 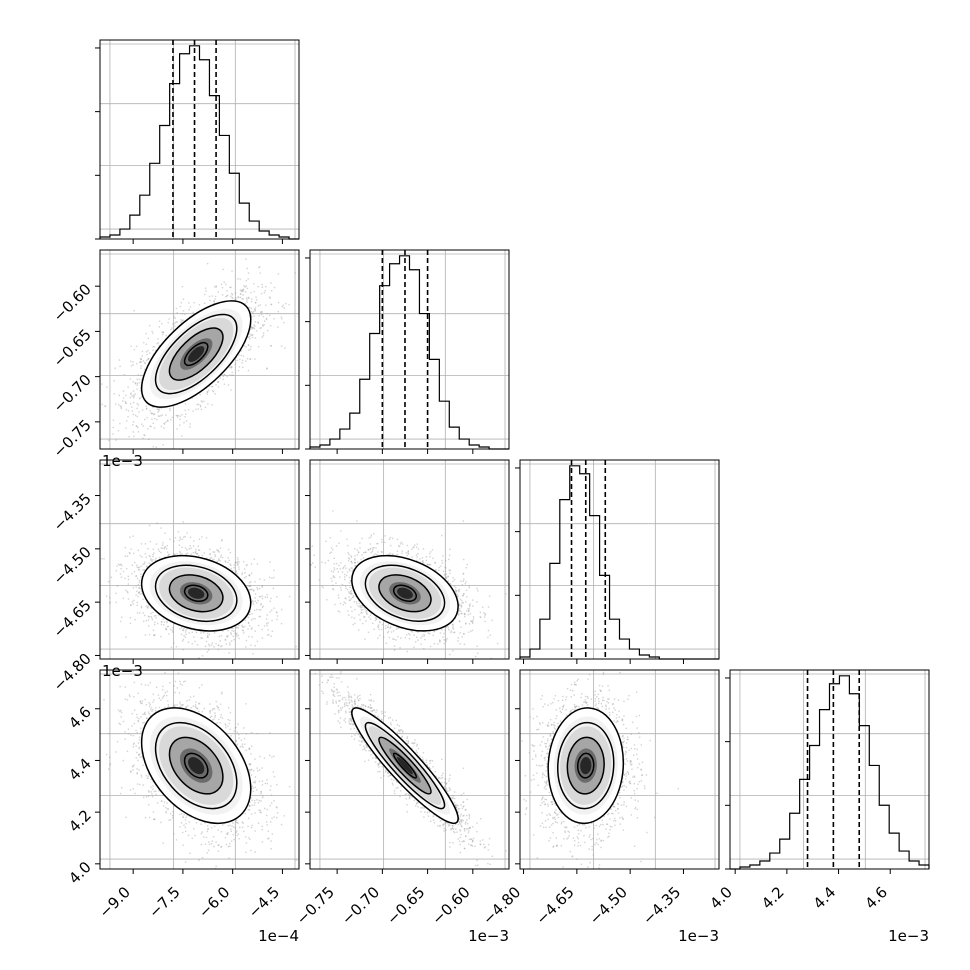 I want to click on x-tick-label: 4.2, so click(x=773, y=898).